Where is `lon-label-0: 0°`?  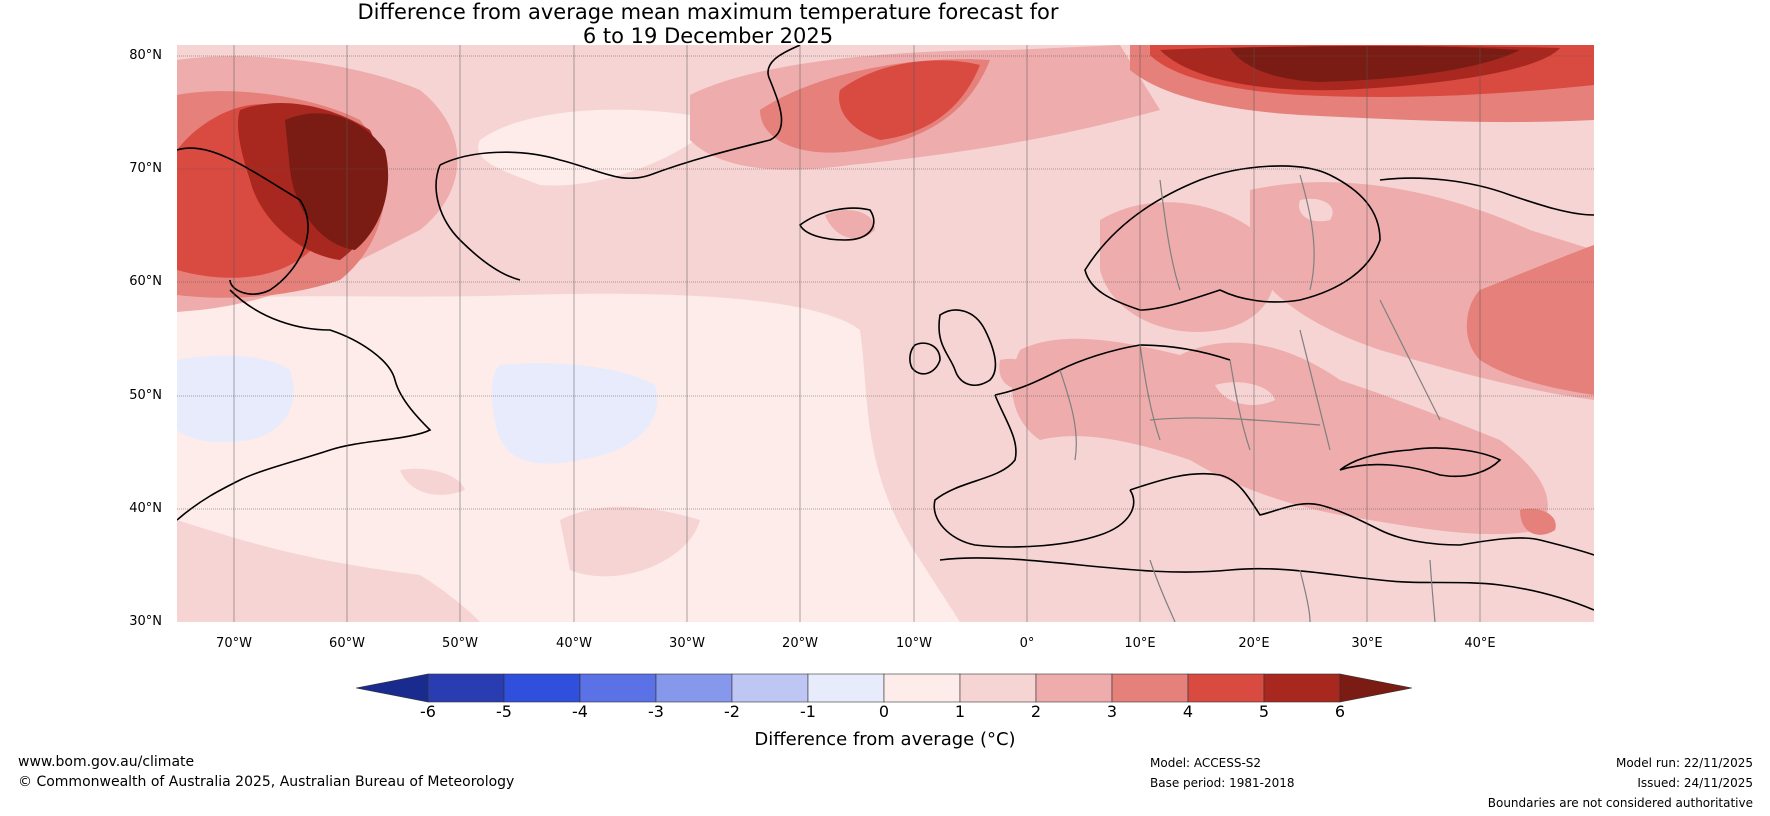
lon-label-0: 0° is located at coordinates (1027, 643).